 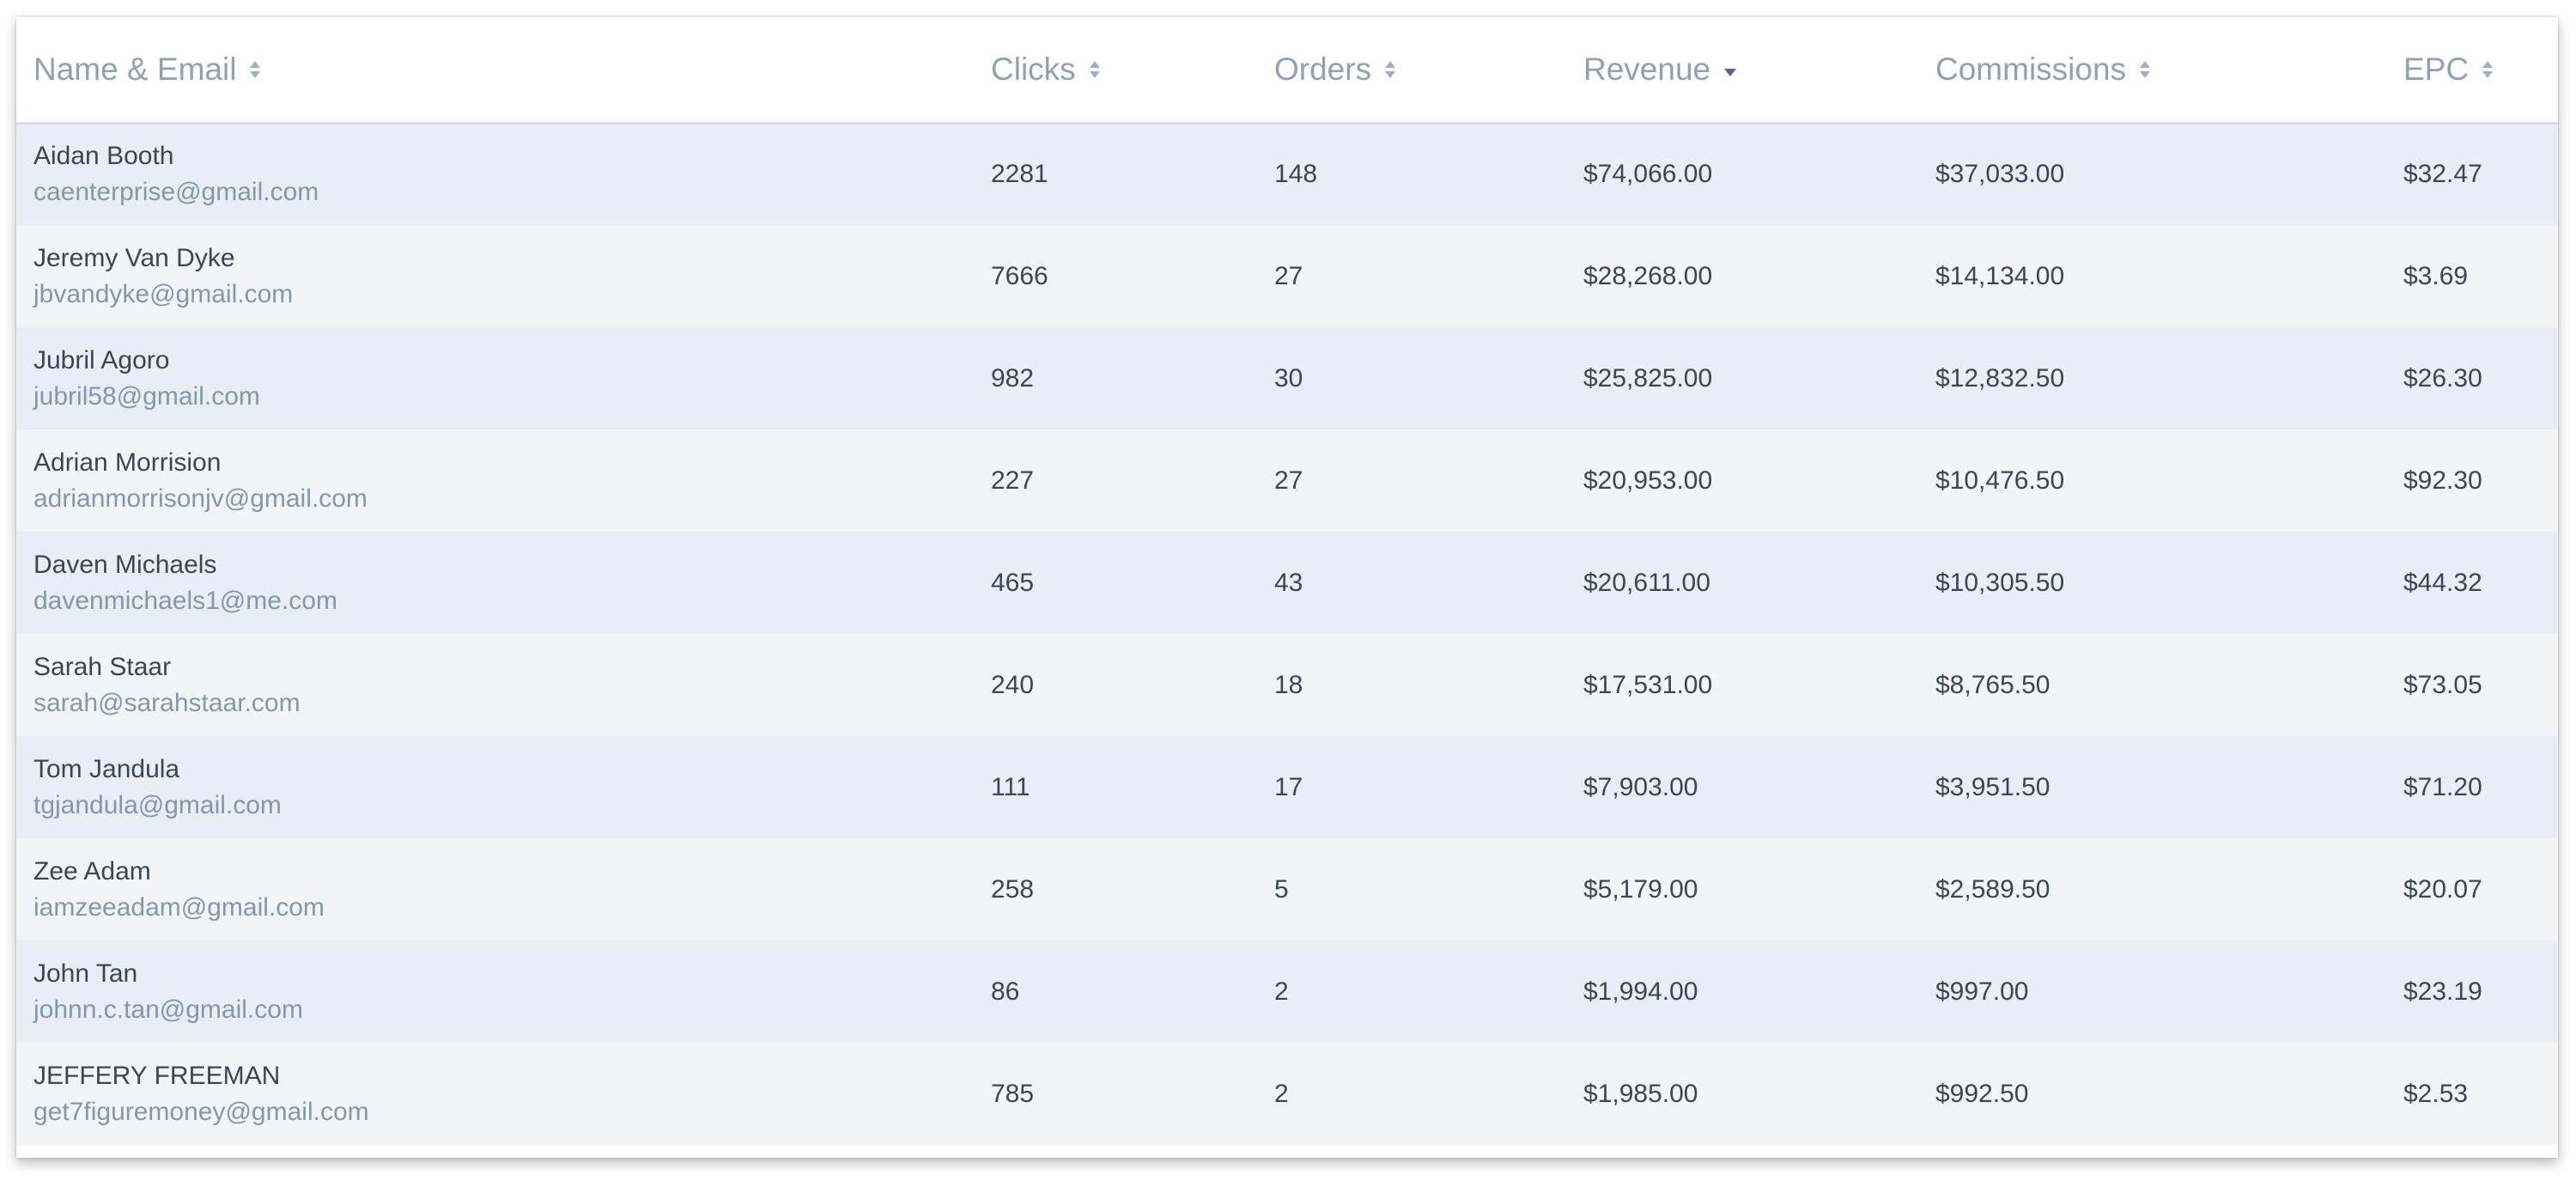 What do you see at coordinates (503, 70) in the screenshot?
I see `column-header-name-email: Name & Email` at bounding box center [503, 70].